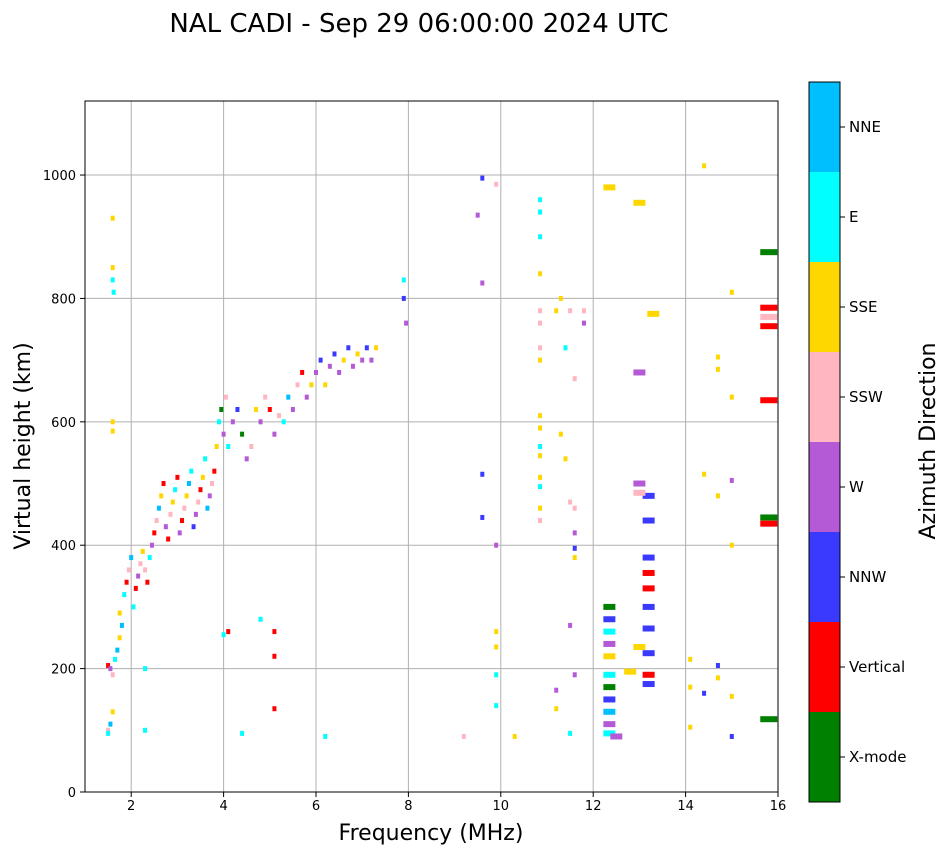 The height and width of the screenshot is (861, 951). I want to click on y-tick-label: 400, so click(63, 546).